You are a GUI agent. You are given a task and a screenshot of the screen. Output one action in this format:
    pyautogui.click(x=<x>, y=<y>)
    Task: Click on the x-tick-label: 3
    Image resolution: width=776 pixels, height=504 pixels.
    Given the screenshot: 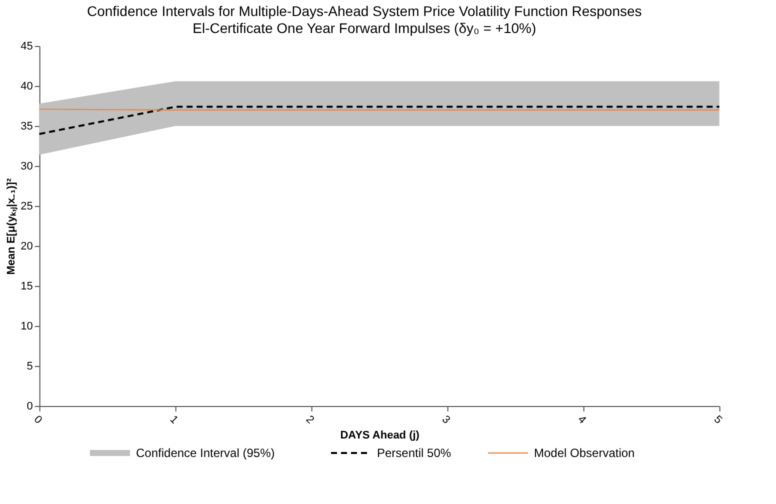 What is the action you would take?
    pyautogui.click(x=445, y=420)
    